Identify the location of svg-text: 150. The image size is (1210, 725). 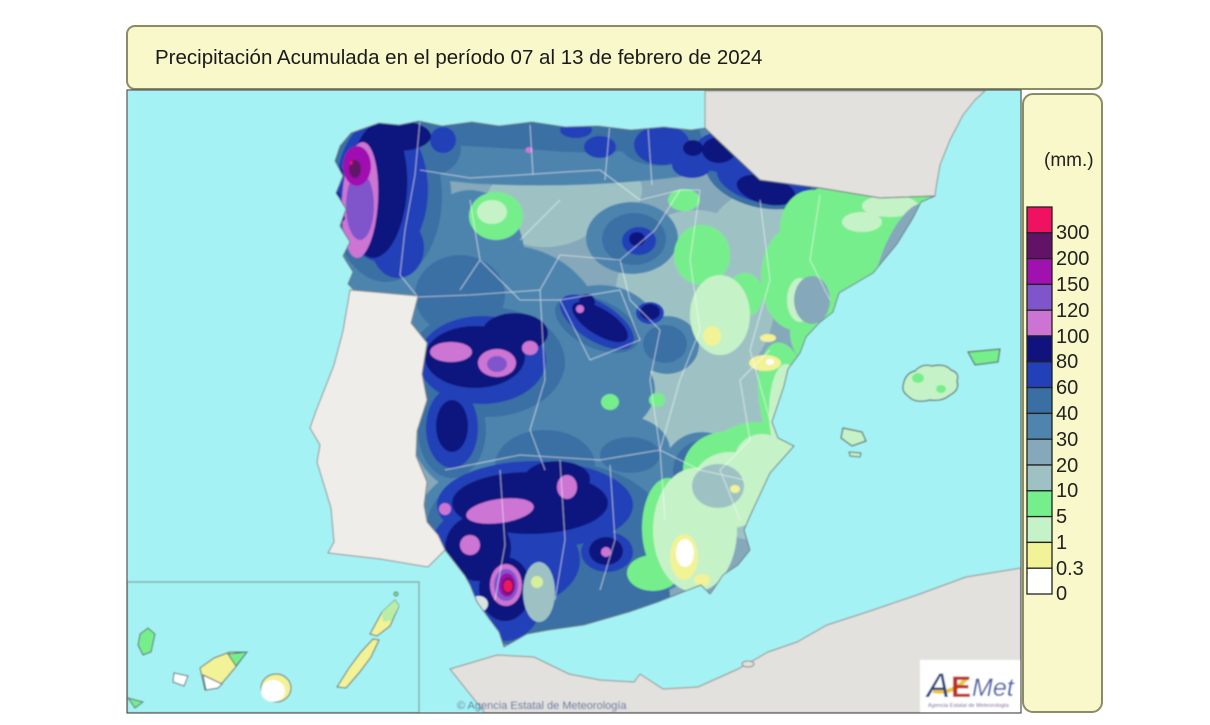
(1072, 285).